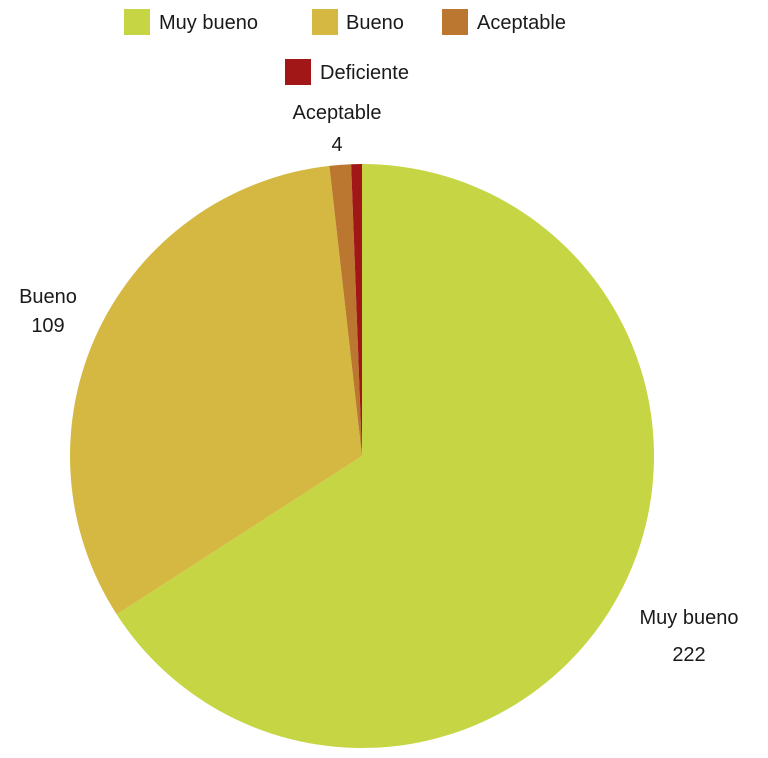 The height and width of the screenshot is (758, 768). Describe the element at coordinates (298, 72) in the screenshot. I see `legend-swatch-deficiente` at that location.